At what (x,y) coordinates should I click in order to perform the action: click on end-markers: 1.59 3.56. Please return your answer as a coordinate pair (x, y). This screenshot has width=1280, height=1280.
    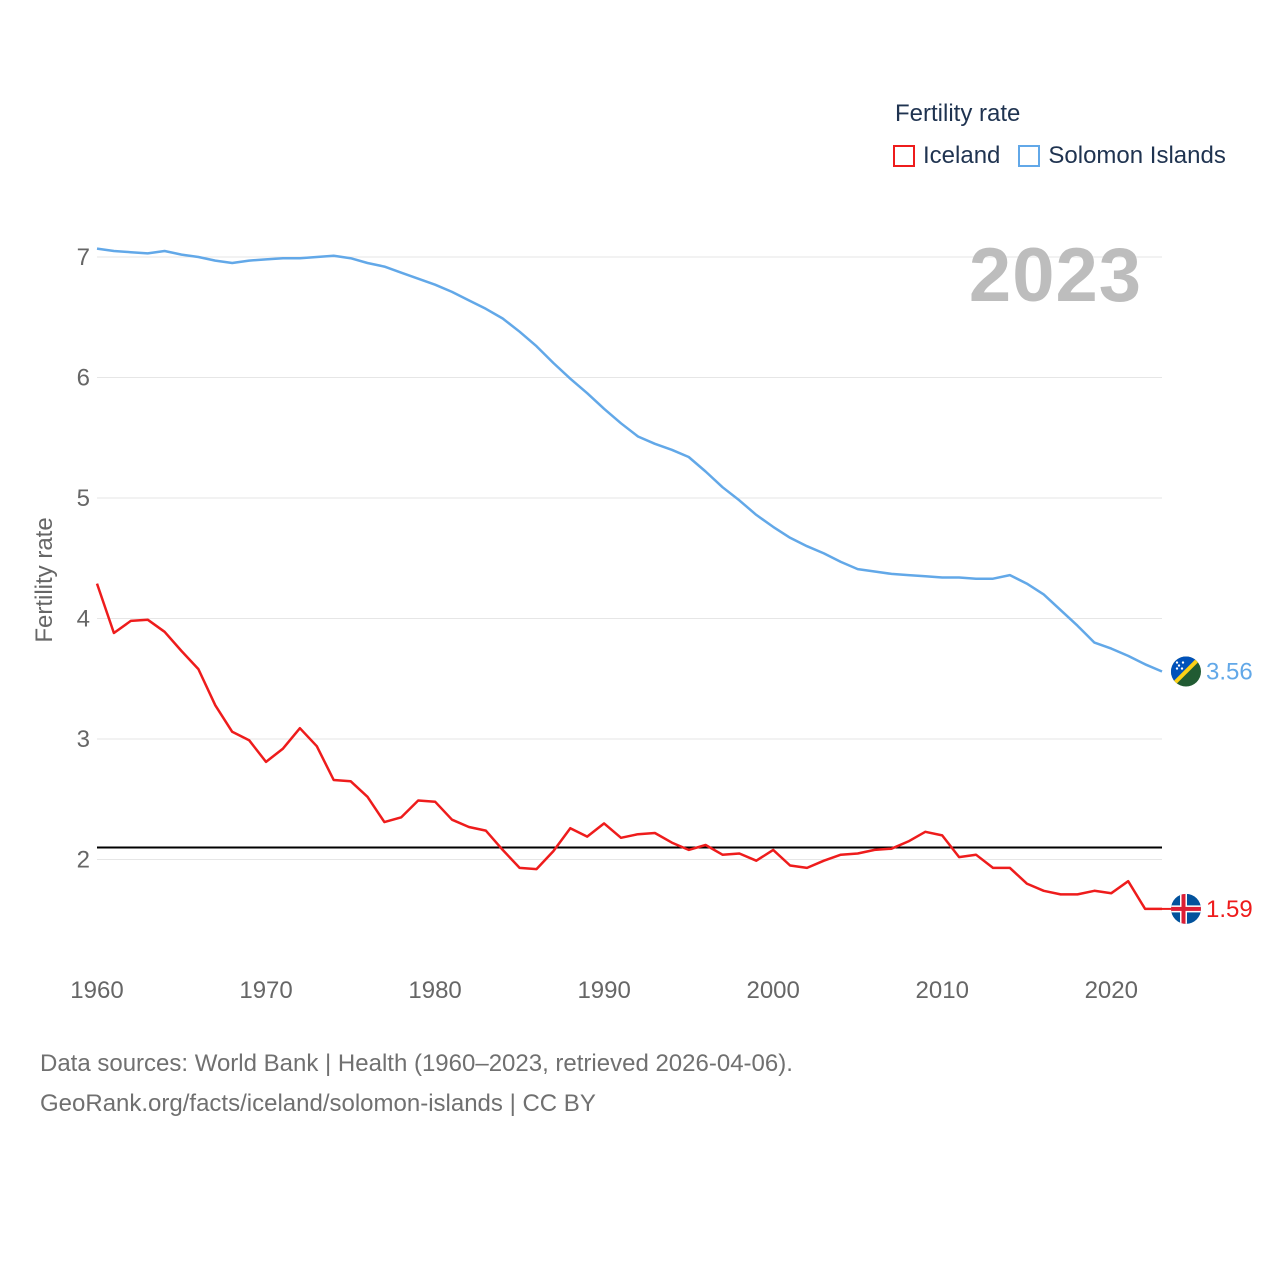
    Looking at the image, I should click on (1207, 790).